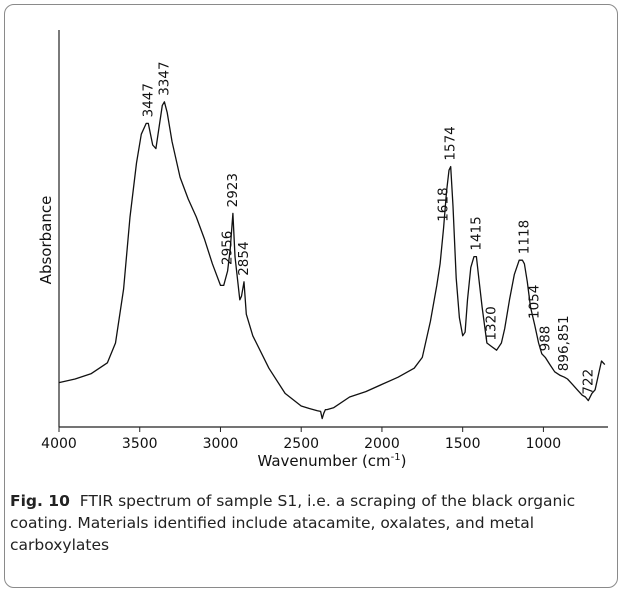  I want to click on x-tick-label: 2500, so click(301, 444).